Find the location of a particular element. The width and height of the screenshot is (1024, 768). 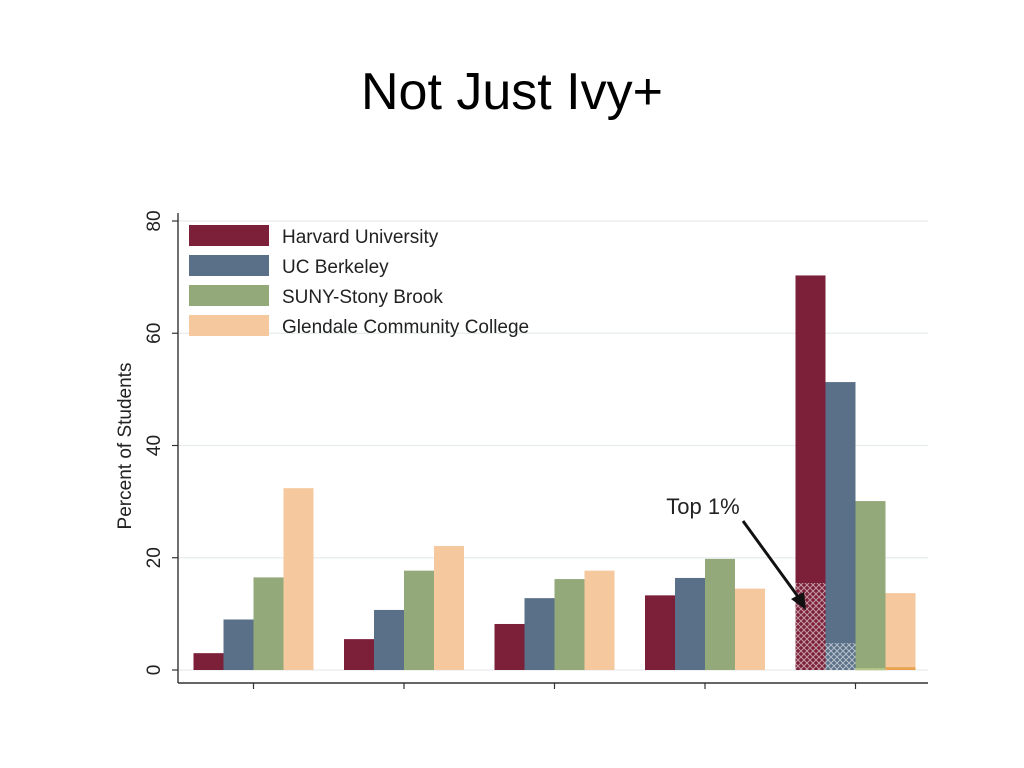

y-tick-label: 80 is located at coordinates (154, 220).